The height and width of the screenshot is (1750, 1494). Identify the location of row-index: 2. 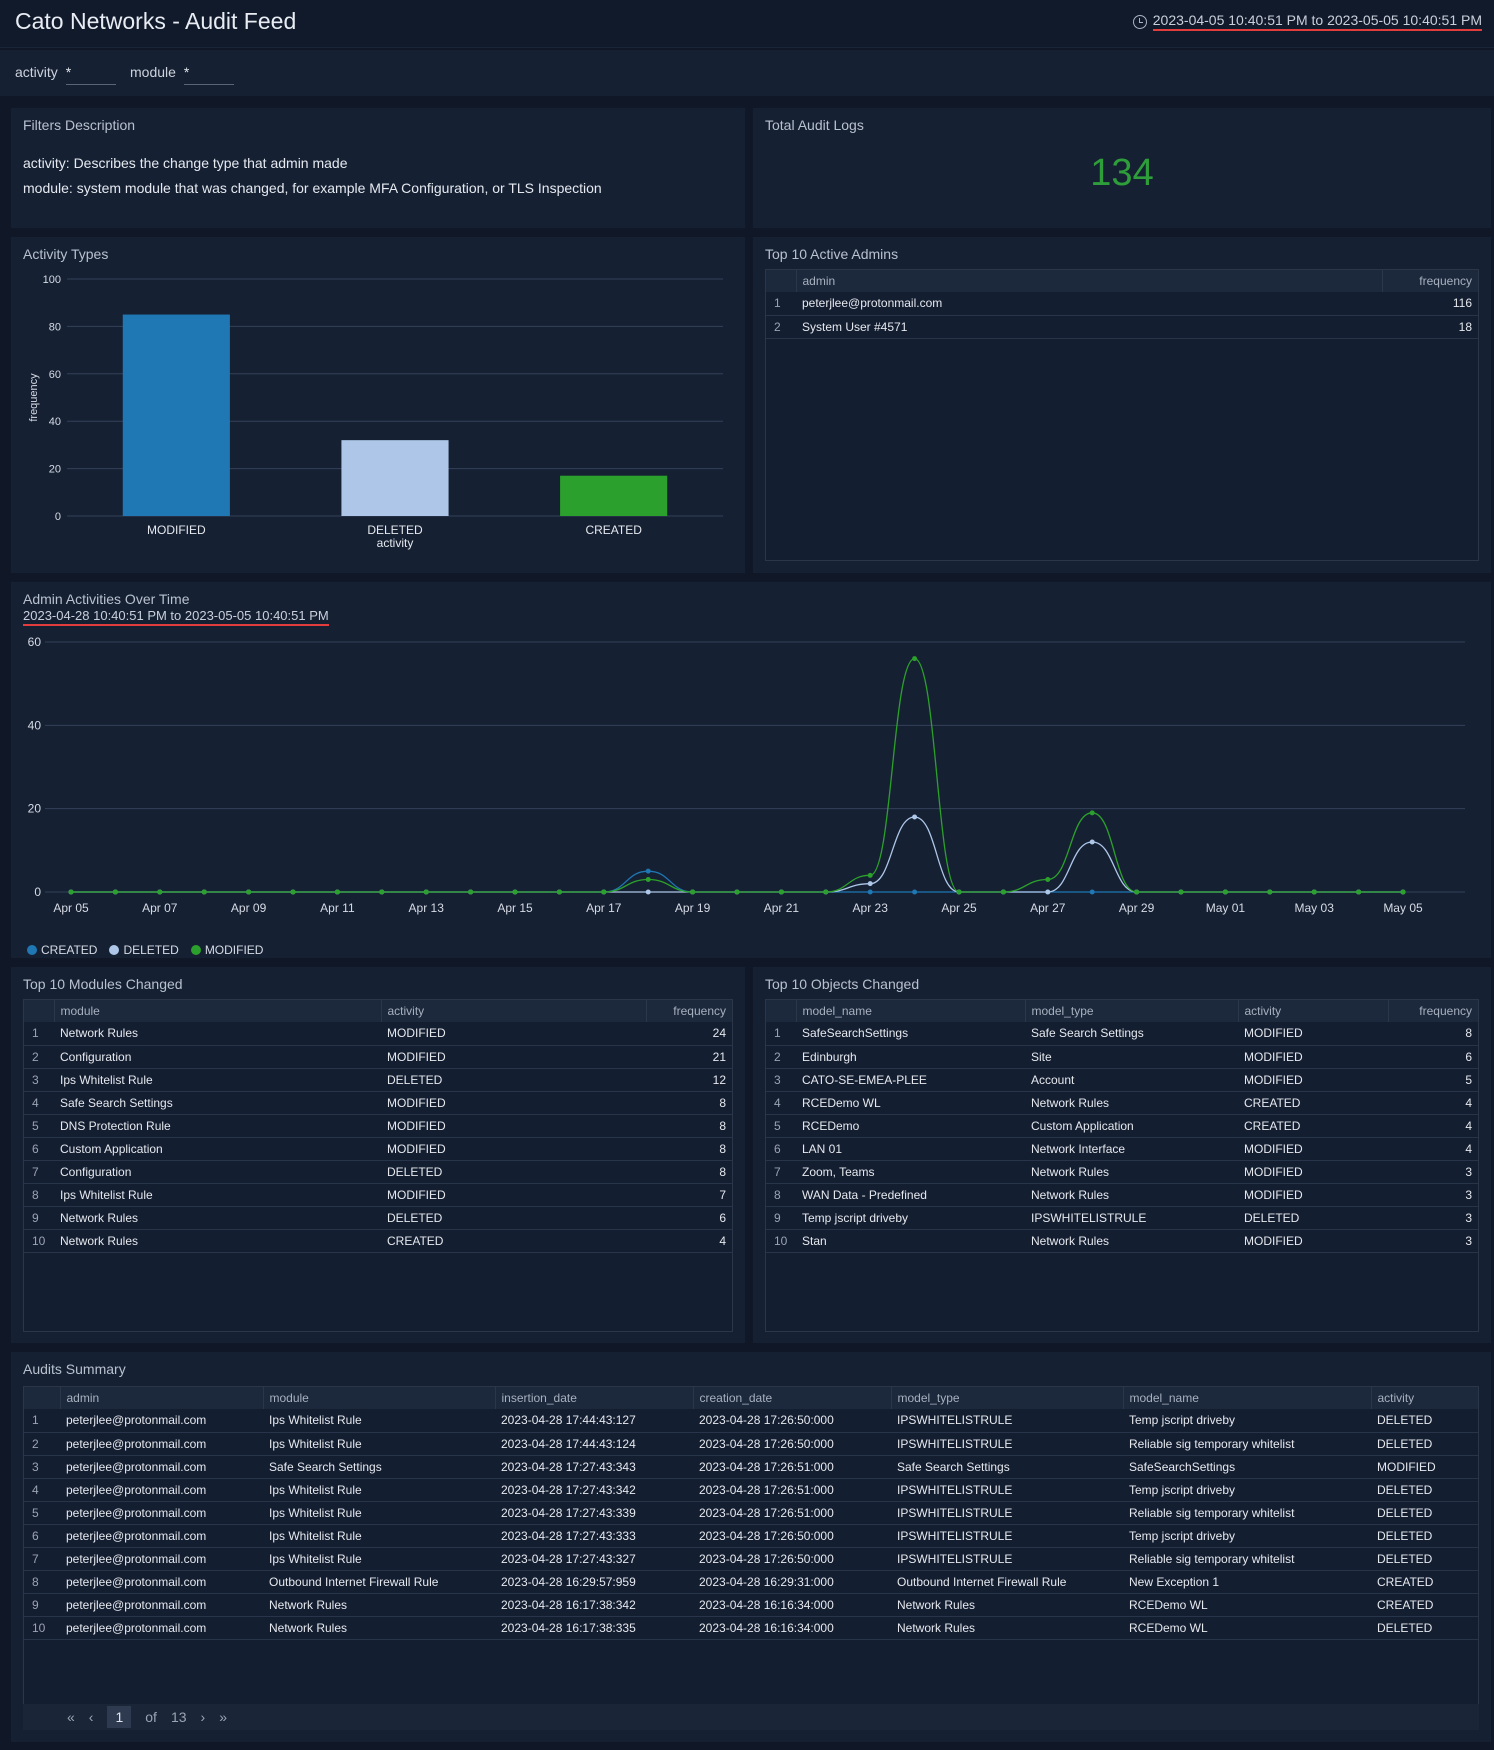
(781, 327).